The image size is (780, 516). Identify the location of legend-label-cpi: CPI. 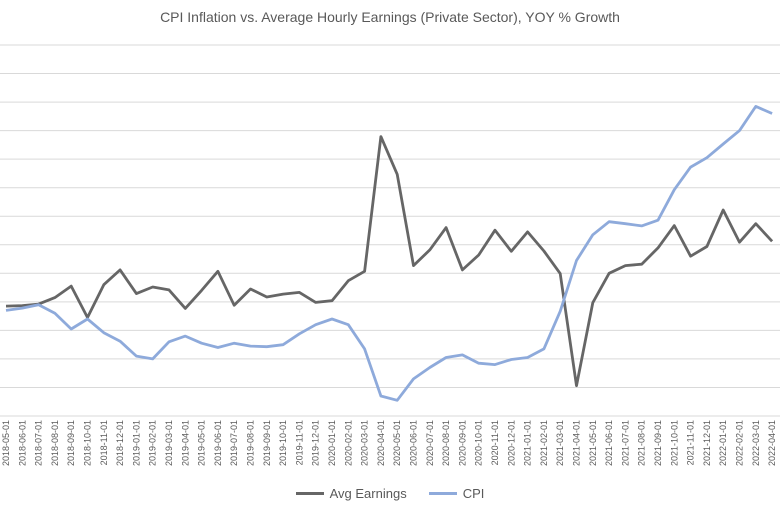
(473, 493).